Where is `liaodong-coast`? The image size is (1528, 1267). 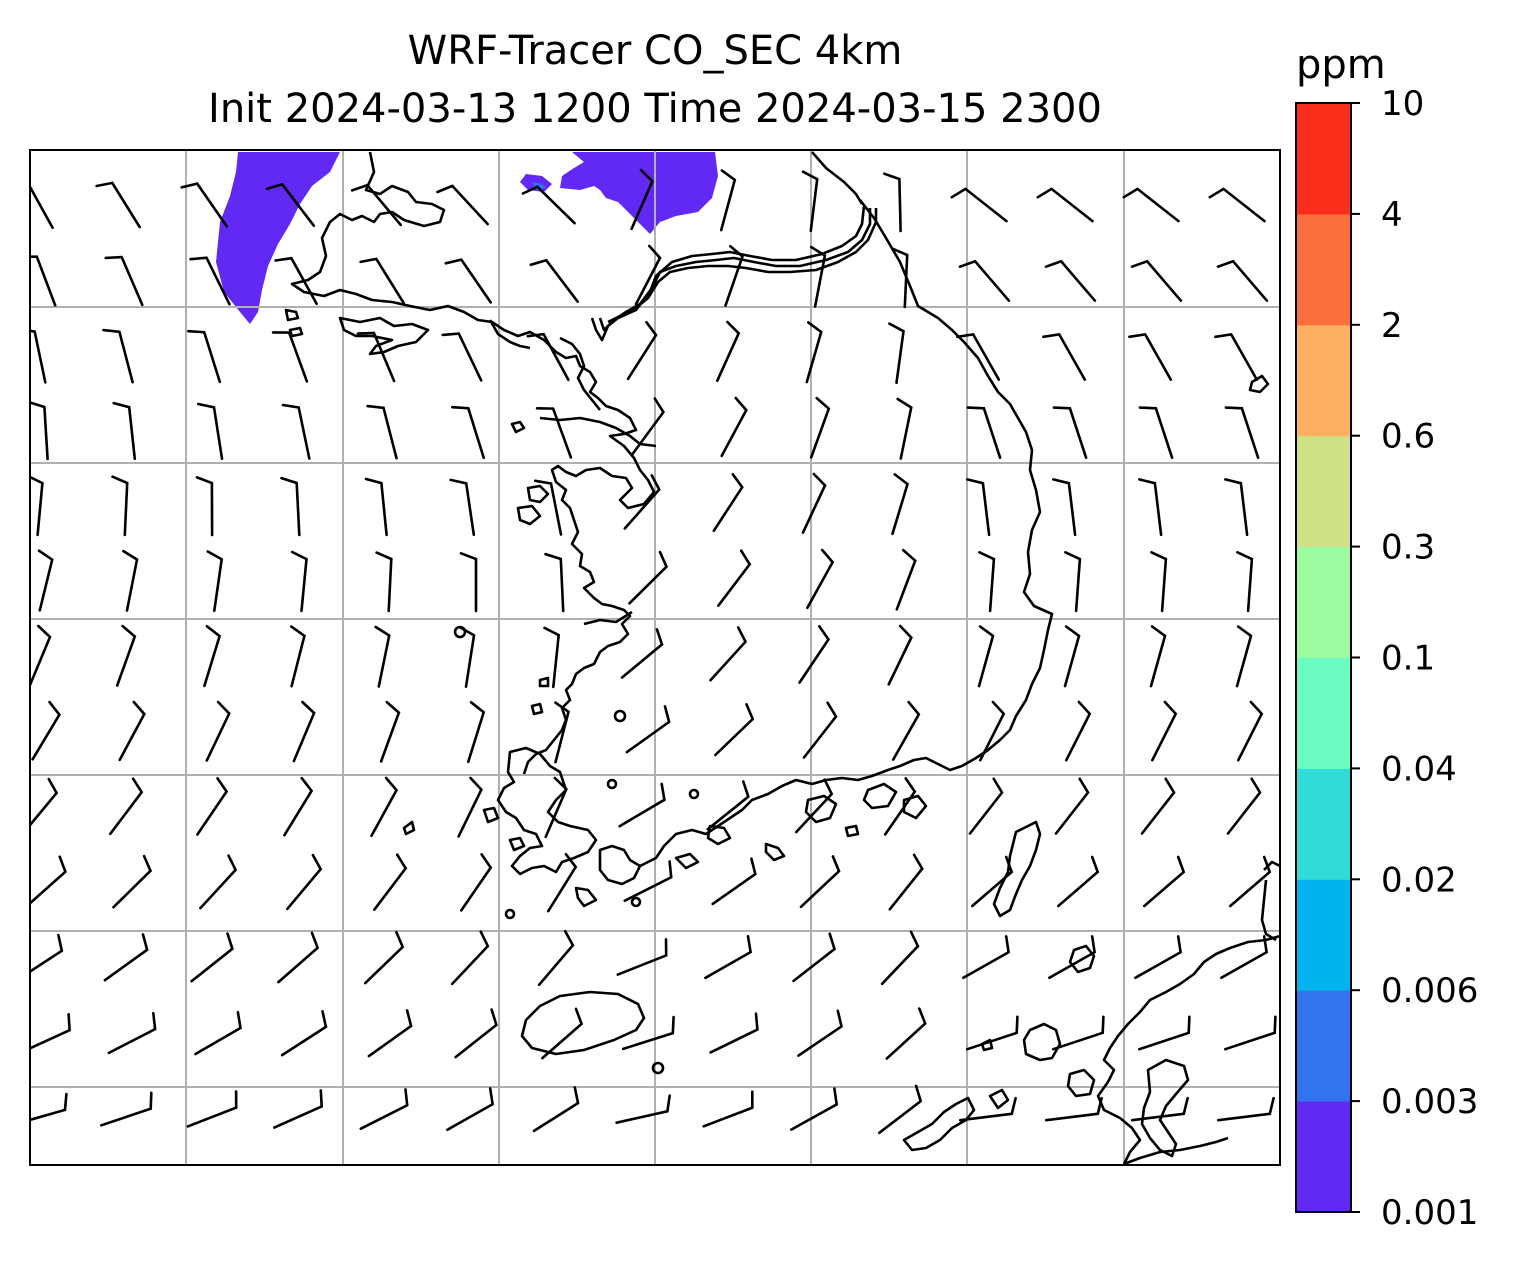 liaodong-coast is located at coordinates (580, 373).